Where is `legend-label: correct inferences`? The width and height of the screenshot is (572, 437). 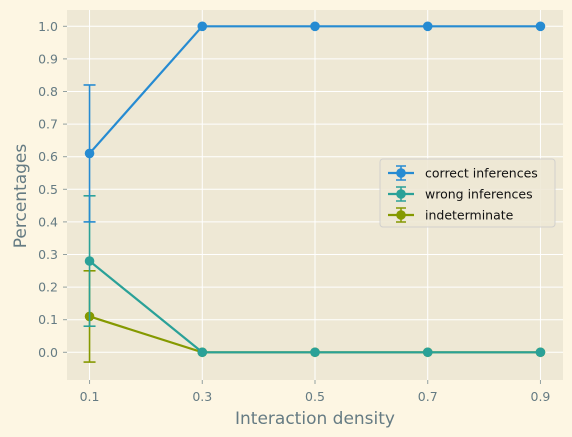
legend-label: correct inferences is located at coordinates (481, 173).